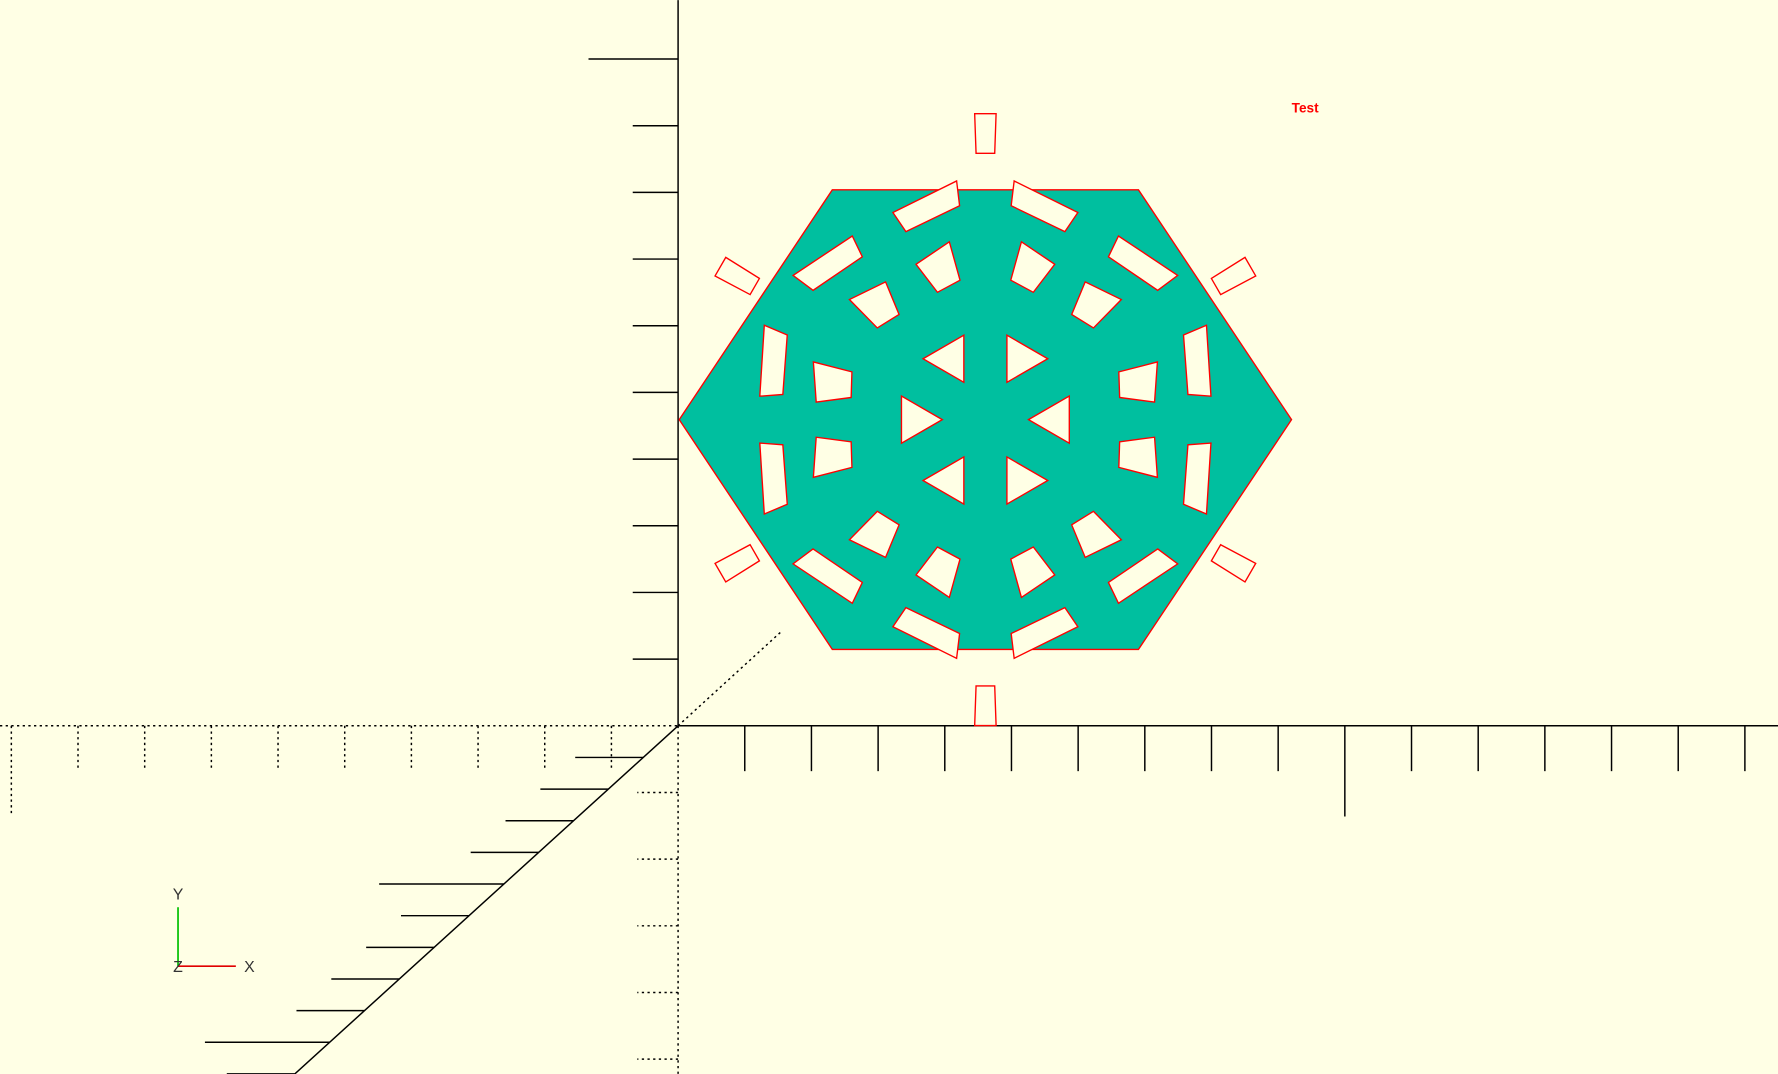  Describe the element at coordinates (214, 931) in the screenshot. I see `axis-indicator: Y X Z` at that location.